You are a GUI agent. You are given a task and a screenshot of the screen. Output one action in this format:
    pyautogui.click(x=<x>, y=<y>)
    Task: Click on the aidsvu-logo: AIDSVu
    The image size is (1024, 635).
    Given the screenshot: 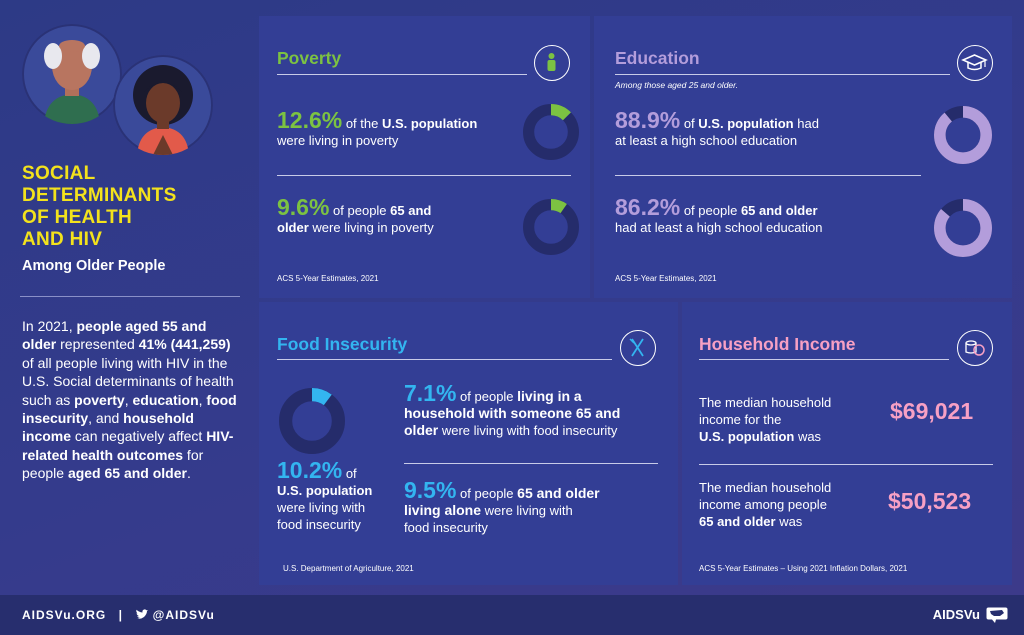 What is the action you would take?
    pyautogui.click(x=956, y=614)
    